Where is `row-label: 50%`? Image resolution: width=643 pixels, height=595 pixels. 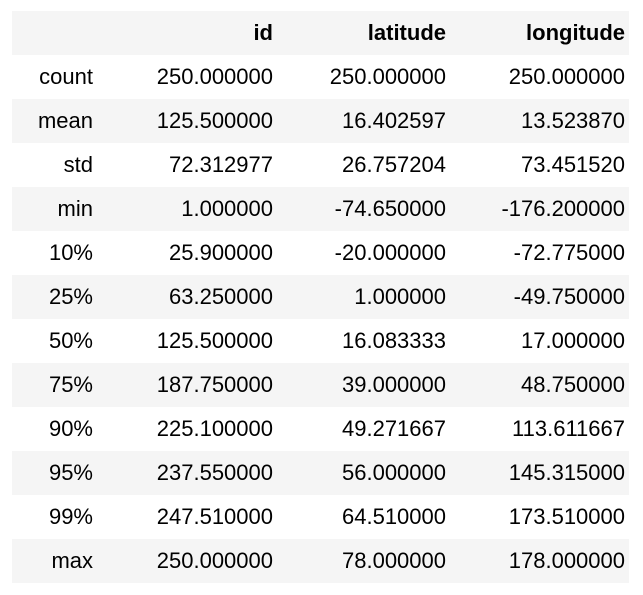
row-label: 50% is located at coordinates (70, 340).